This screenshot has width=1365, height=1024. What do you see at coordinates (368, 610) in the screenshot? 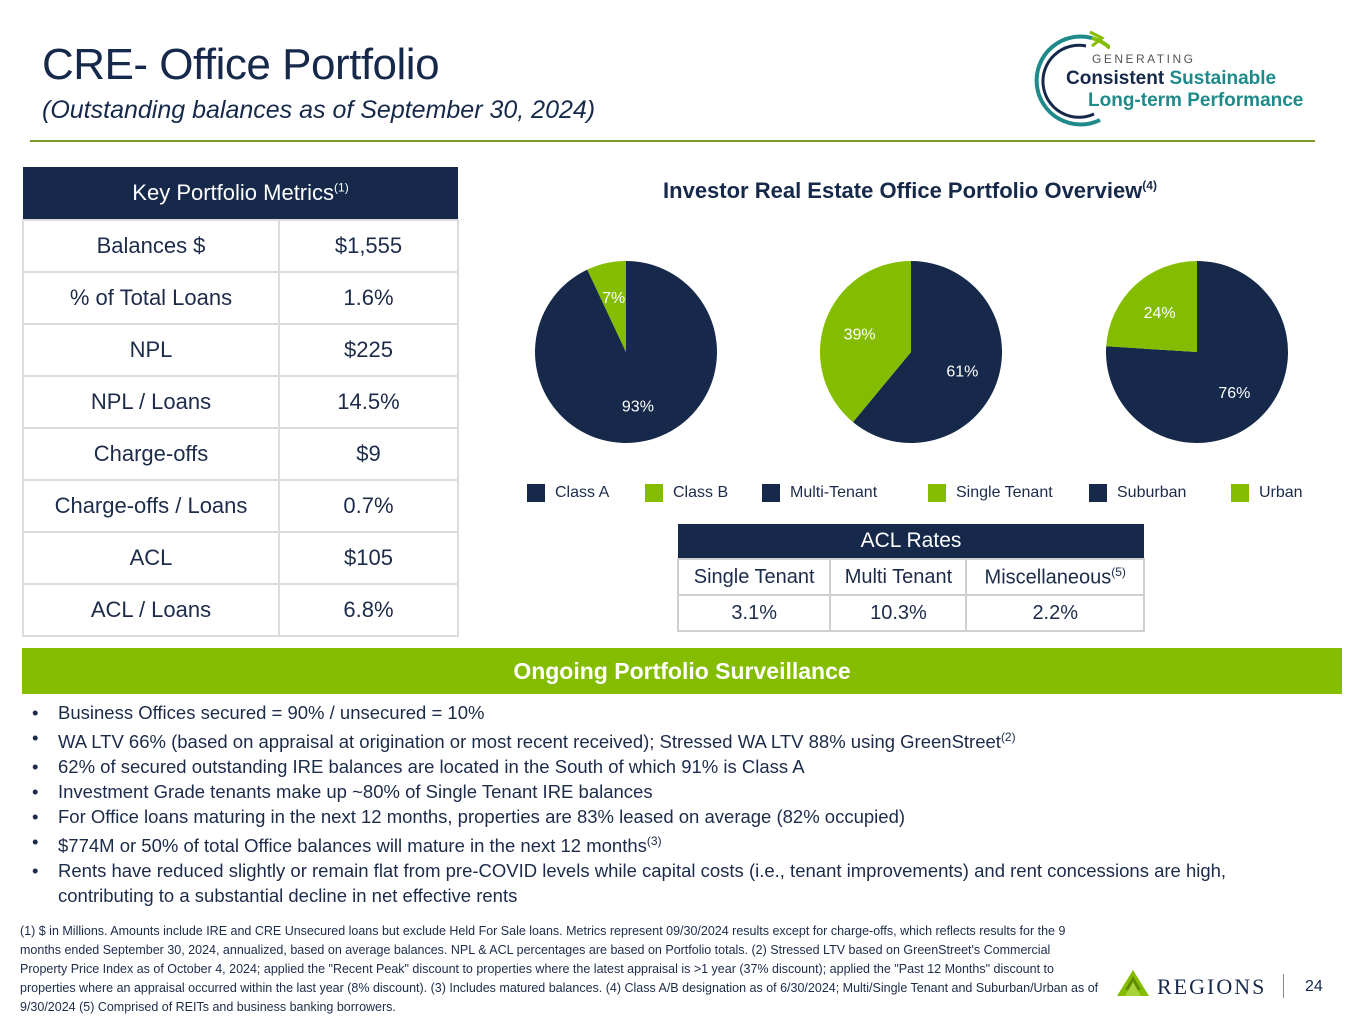
I see `metric-value: 6.8%` at bounding box center [368, 610].